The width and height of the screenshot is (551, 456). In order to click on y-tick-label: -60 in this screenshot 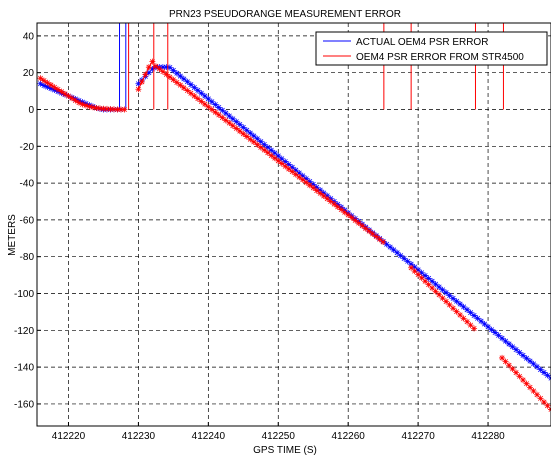, I will do `click(27, 220)`.